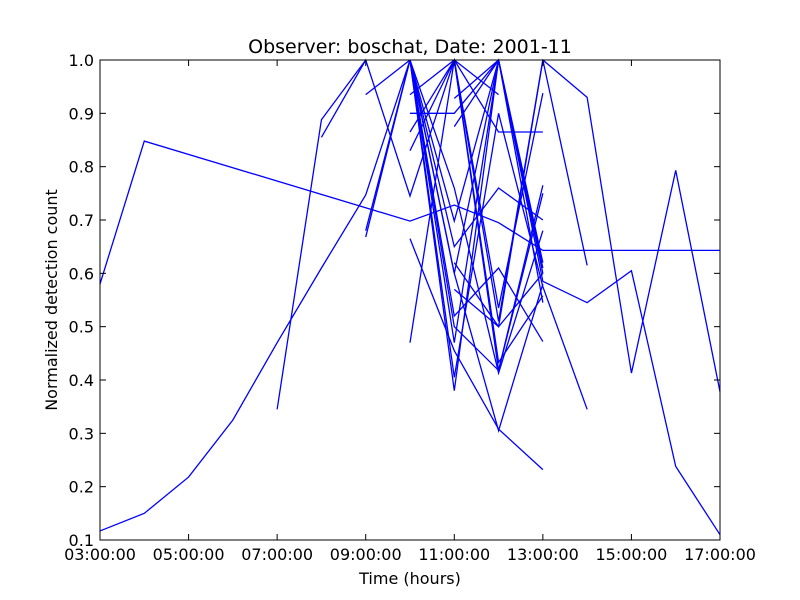 The width and height of the screenshot is (800, 600). I want to click on y-tick-label: 0.5, so click(81, 327).